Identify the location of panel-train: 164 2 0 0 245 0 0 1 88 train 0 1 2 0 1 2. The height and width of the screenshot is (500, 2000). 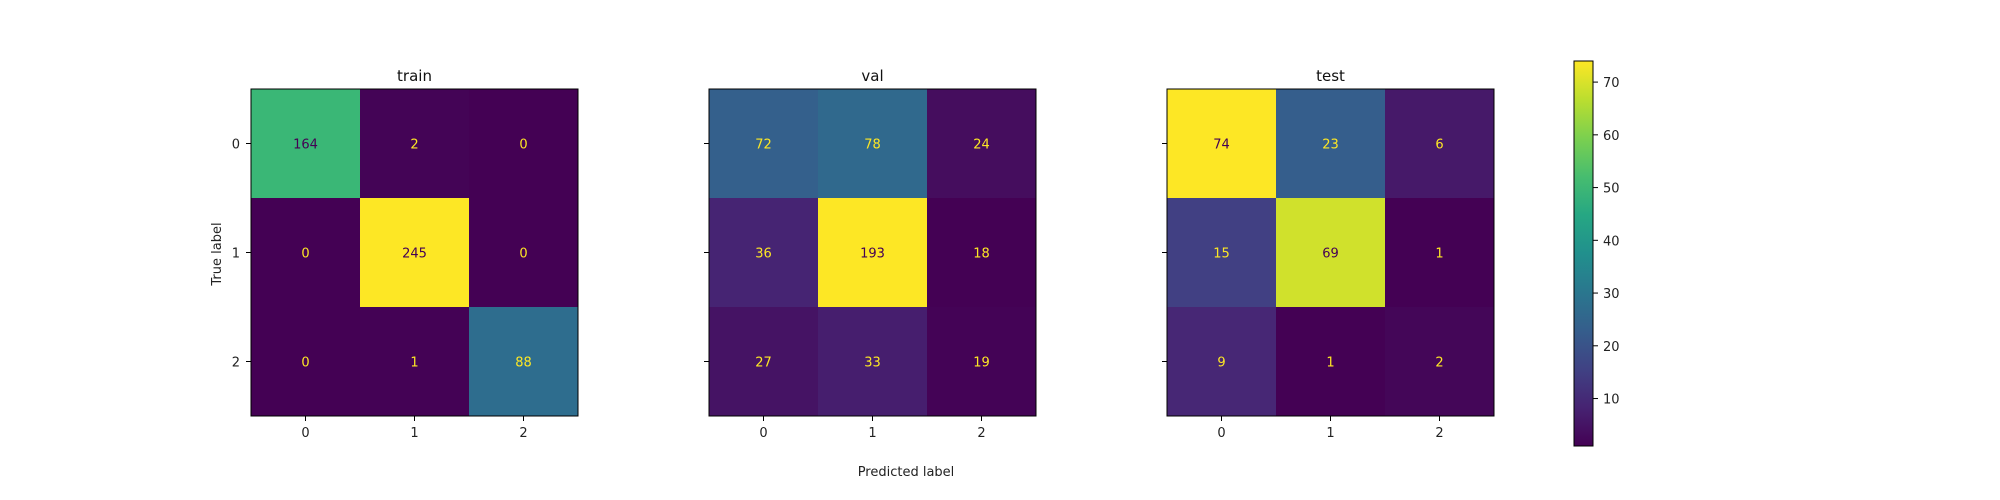
(405, 254).